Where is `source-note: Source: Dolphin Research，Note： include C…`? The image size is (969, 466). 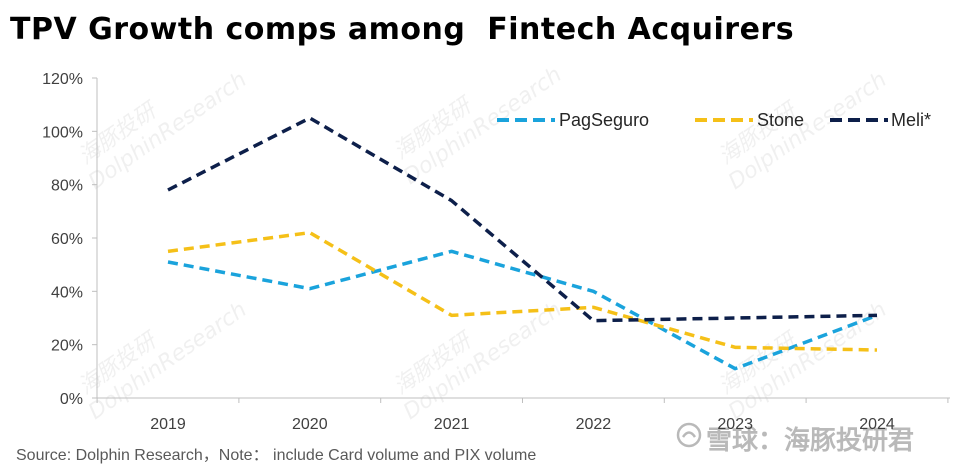
source-note: Source: Dolphin Research，Note： include C… is located at coordinates (276, 455).